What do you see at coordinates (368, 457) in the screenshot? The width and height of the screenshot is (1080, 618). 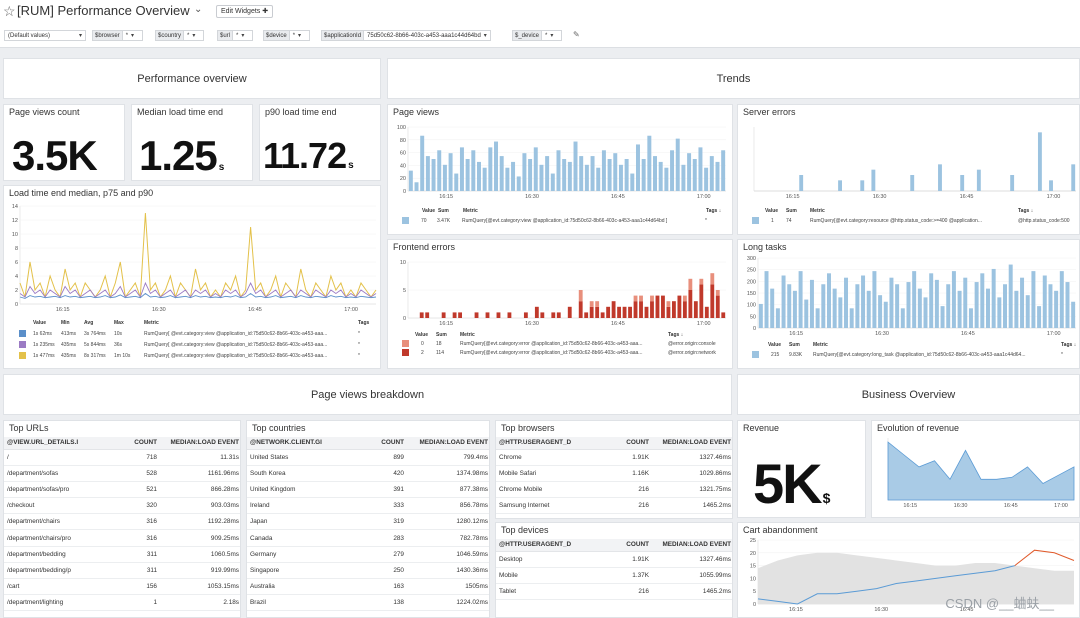 I see `table-row: United States 899 799.4ms` at bounding box center [368, 457].